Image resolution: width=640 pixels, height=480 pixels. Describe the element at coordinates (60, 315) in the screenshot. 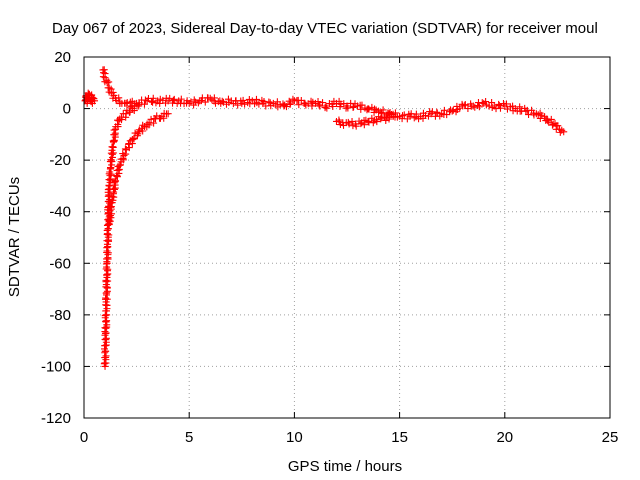

I see `y-tick-label: -80` at that location.